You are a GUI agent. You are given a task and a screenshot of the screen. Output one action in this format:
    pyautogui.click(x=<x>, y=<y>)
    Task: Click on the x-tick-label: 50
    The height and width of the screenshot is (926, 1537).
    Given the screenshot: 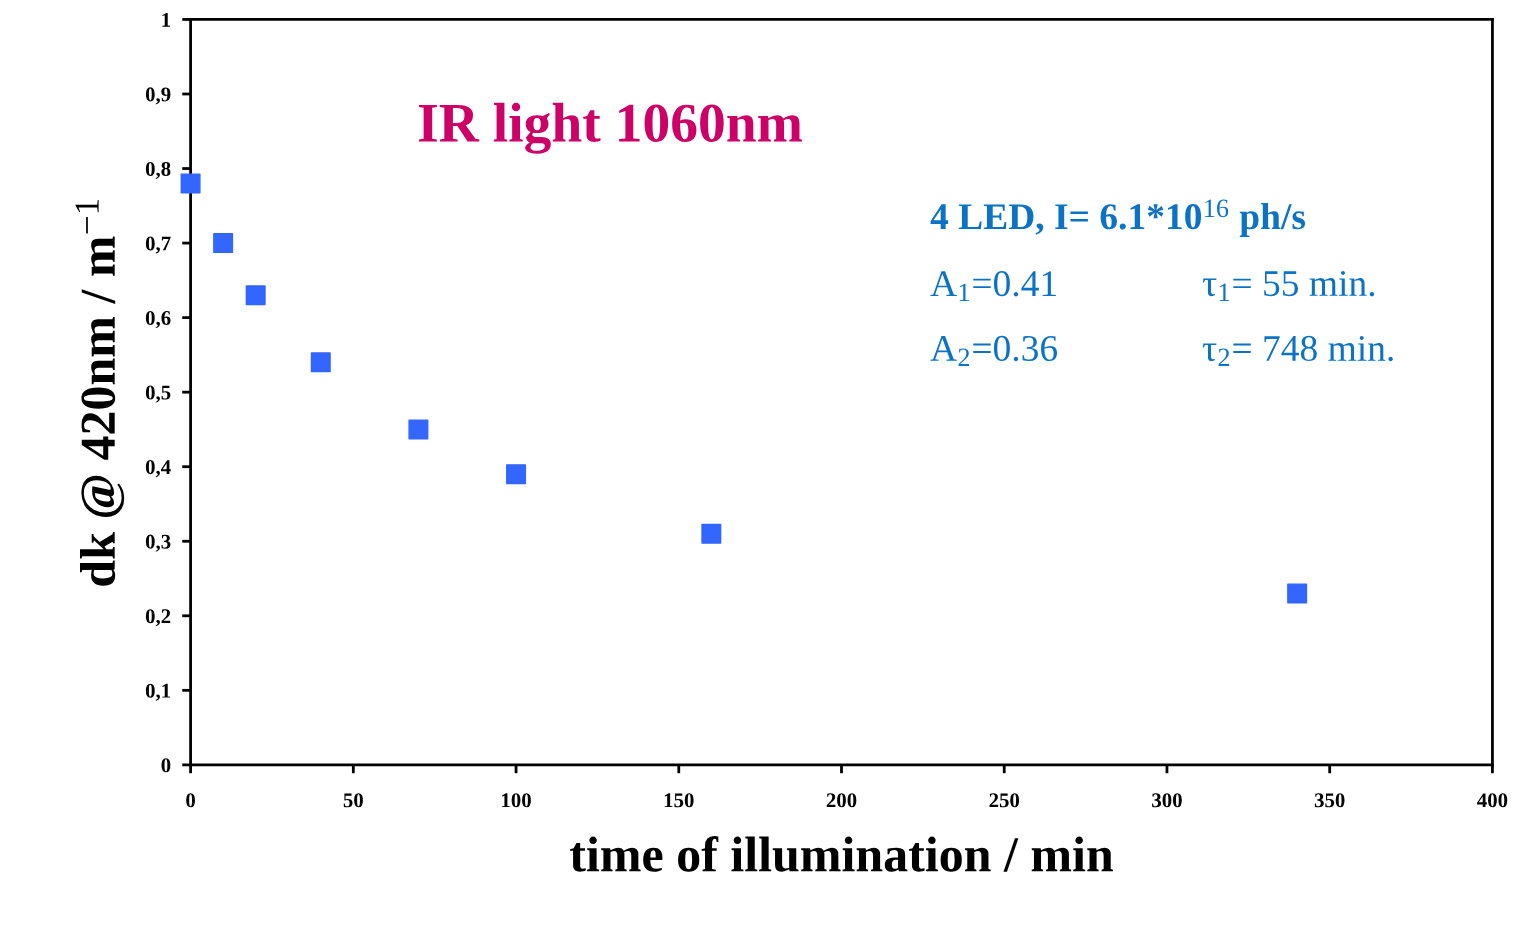 What is the action you would take?
    pyautogui.click(x=353, y=800)
    